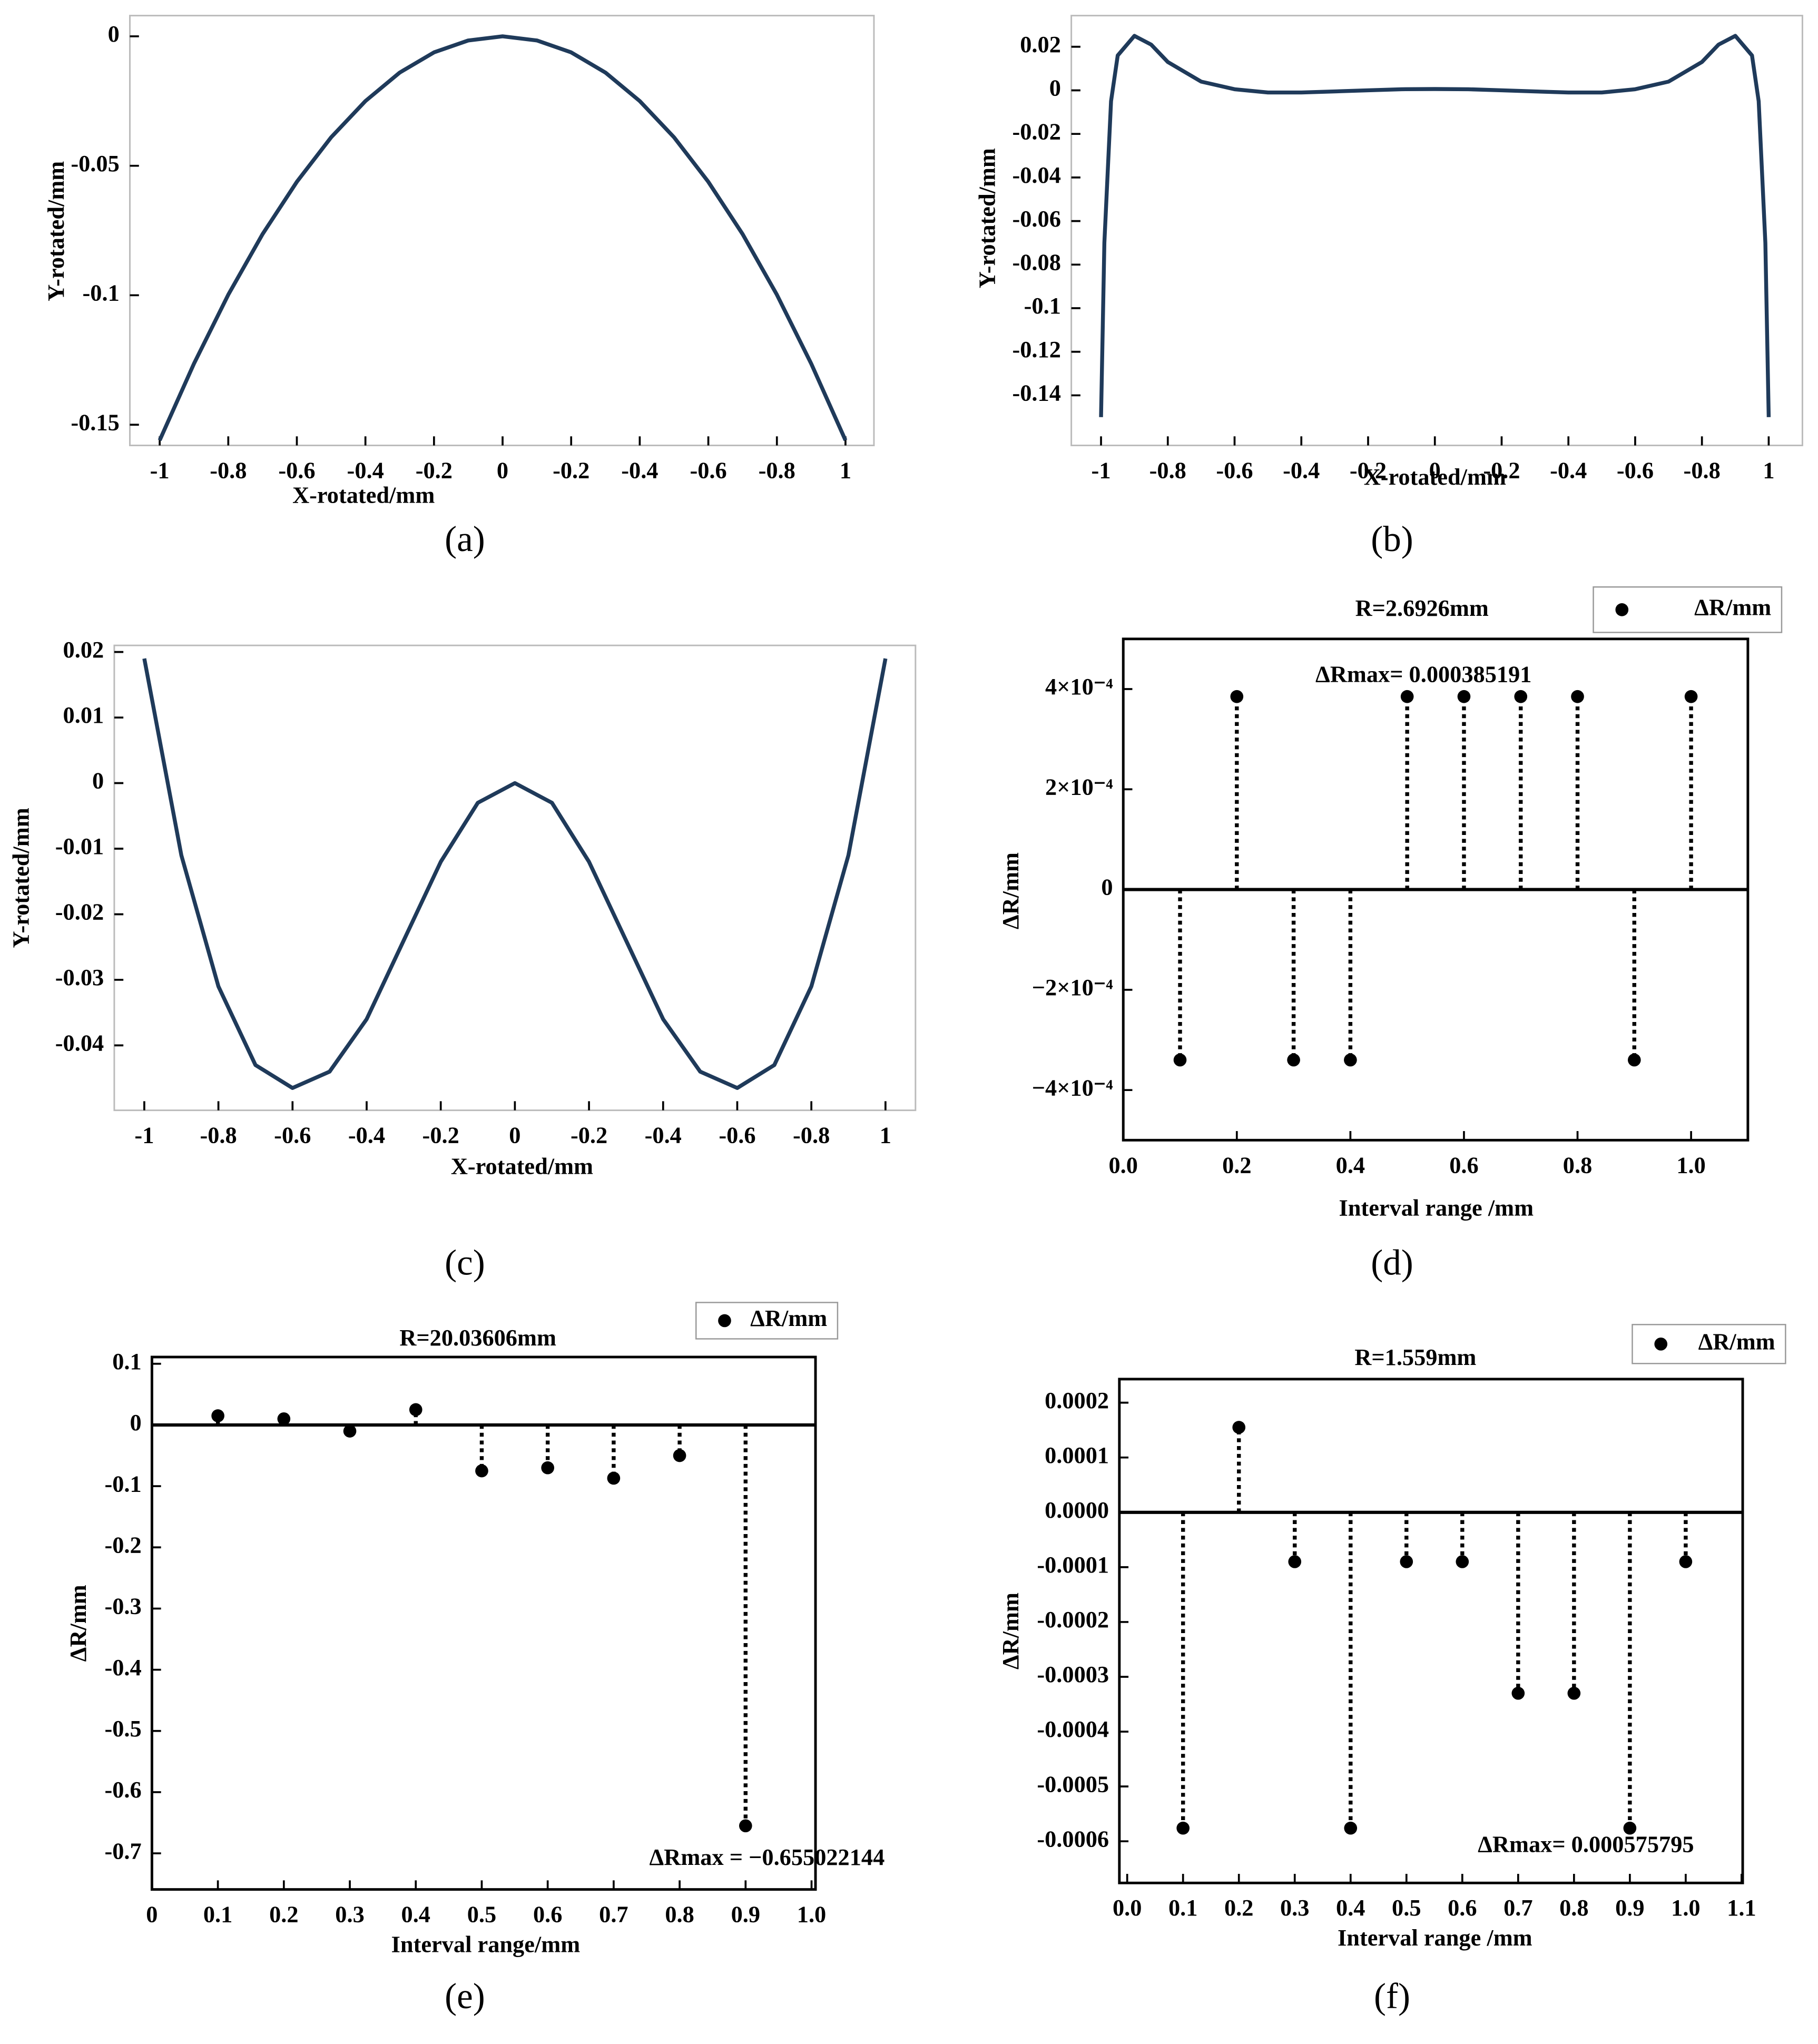 This screenshot has height=2044, width=1818. Describe the element at coordinates (1586, 1844) in the screenshot. I see `annotation: ΔRmax= 0.000575795` at that location.